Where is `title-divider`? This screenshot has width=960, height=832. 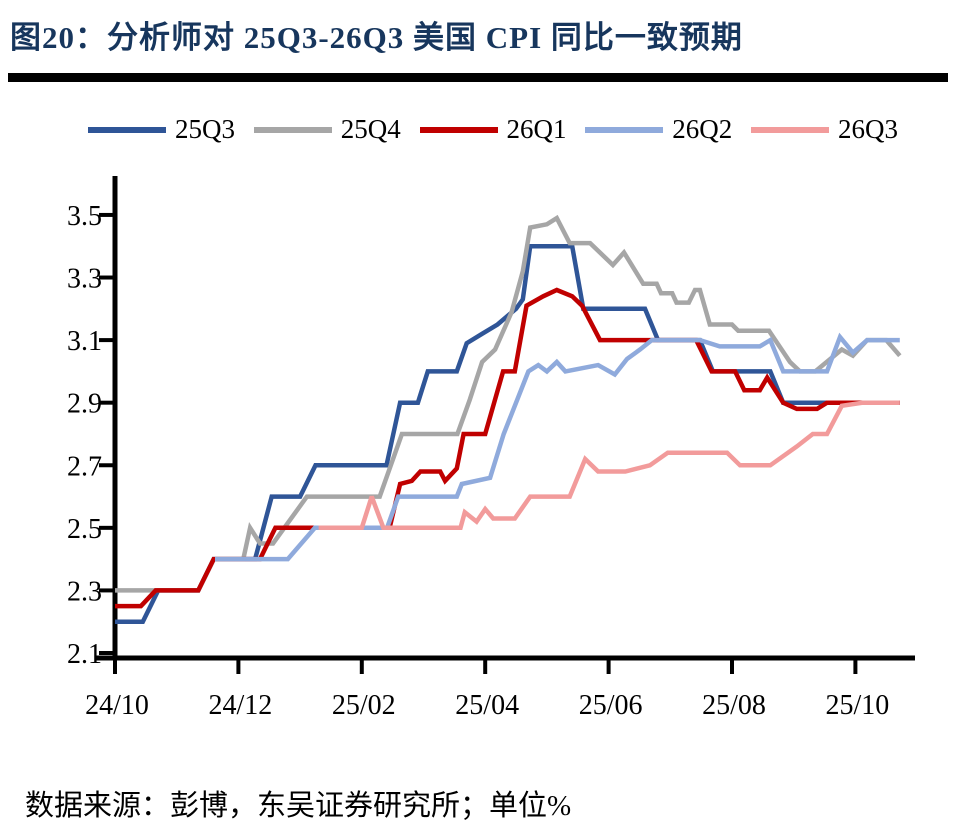 title-divider is located at coordinates (478, 77).